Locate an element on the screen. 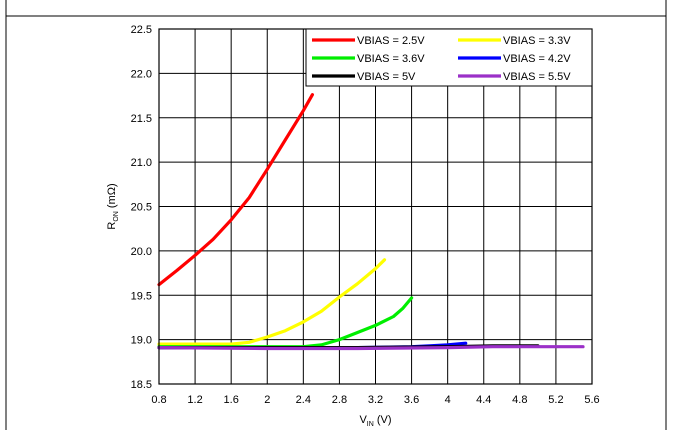 This screenshot has width=673, height=430. x-axis-label-unit: (V) is located at coordinates (383, 420).